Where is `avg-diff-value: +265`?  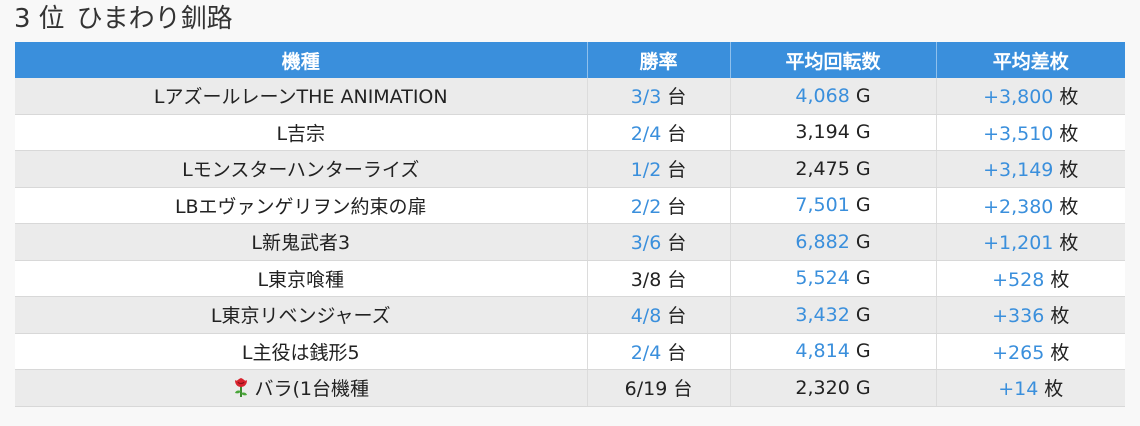 avg-diff-value: +265 is located at coordinates (1018, 352).